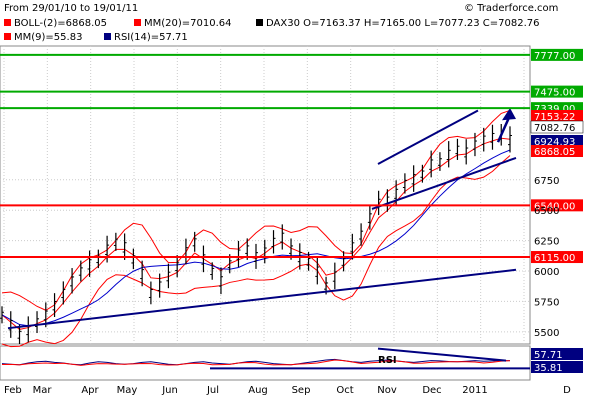 The height and width of the screenshot is (404, 590). I want to click on rsi-line, so click(256, 362).